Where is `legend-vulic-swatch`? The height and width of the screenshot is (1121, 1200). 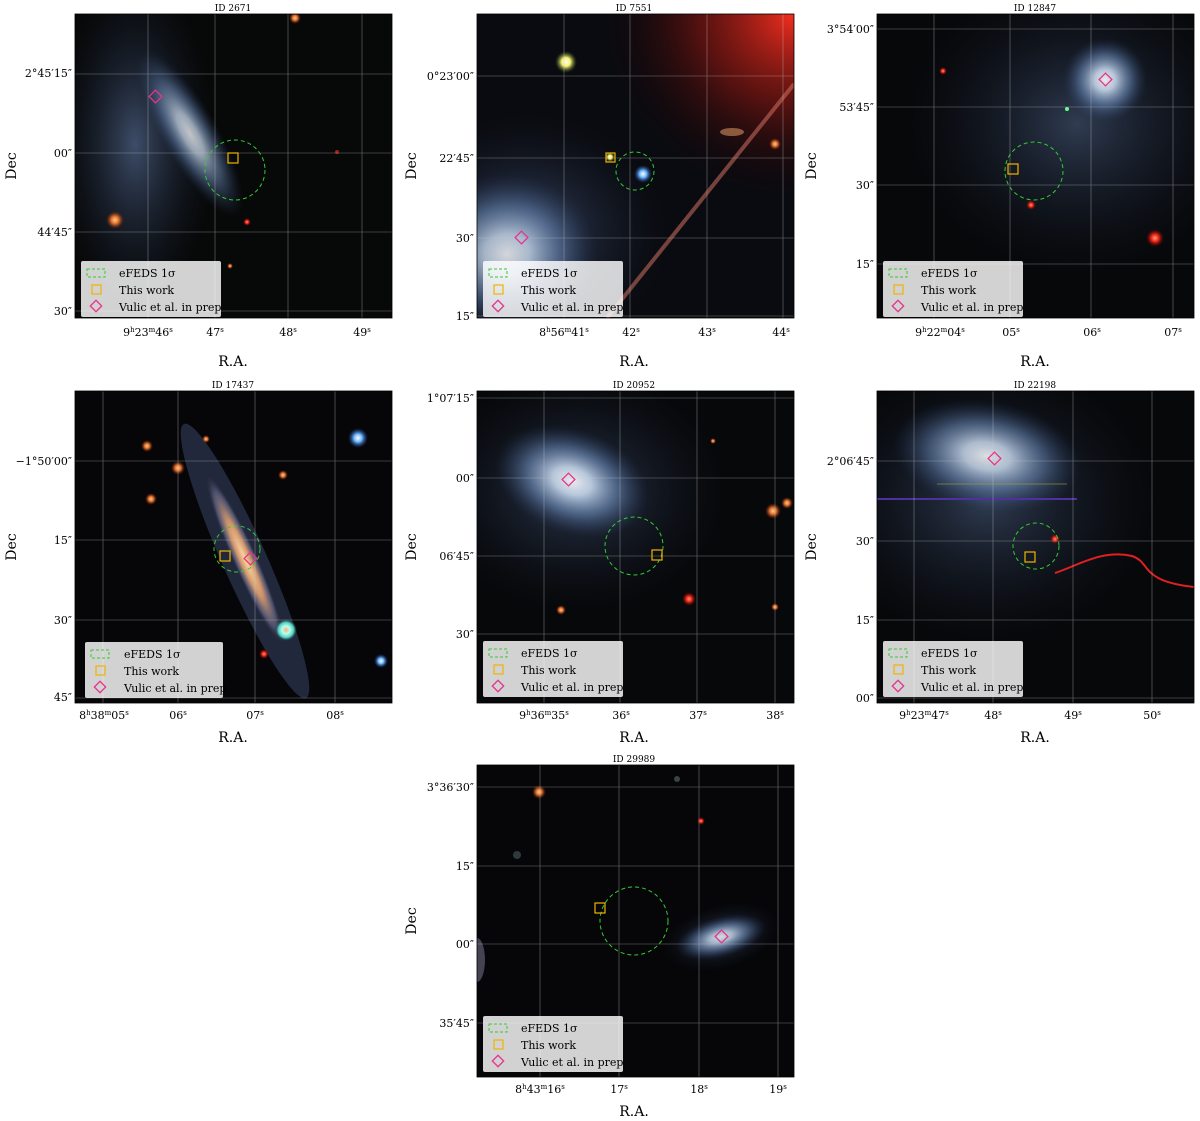
legend-vulic-swatch is located at coordinates (100, 687).